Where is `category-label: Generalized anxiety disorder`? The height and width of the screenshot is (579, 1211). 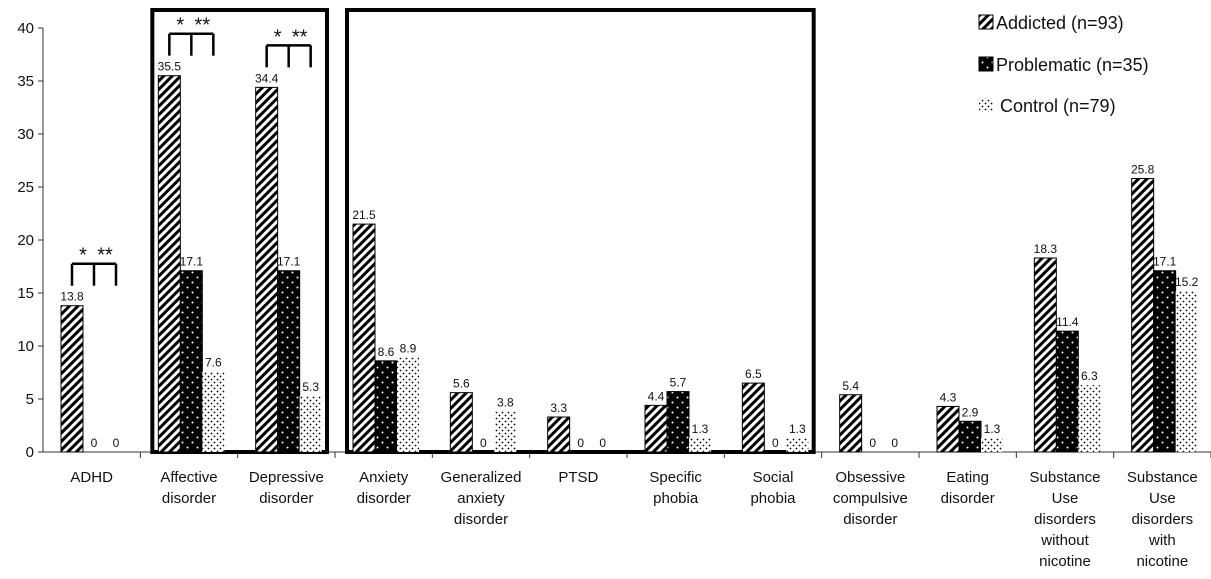
category-label: Generalized anxiety disorder is located at coordinates (481, 498).